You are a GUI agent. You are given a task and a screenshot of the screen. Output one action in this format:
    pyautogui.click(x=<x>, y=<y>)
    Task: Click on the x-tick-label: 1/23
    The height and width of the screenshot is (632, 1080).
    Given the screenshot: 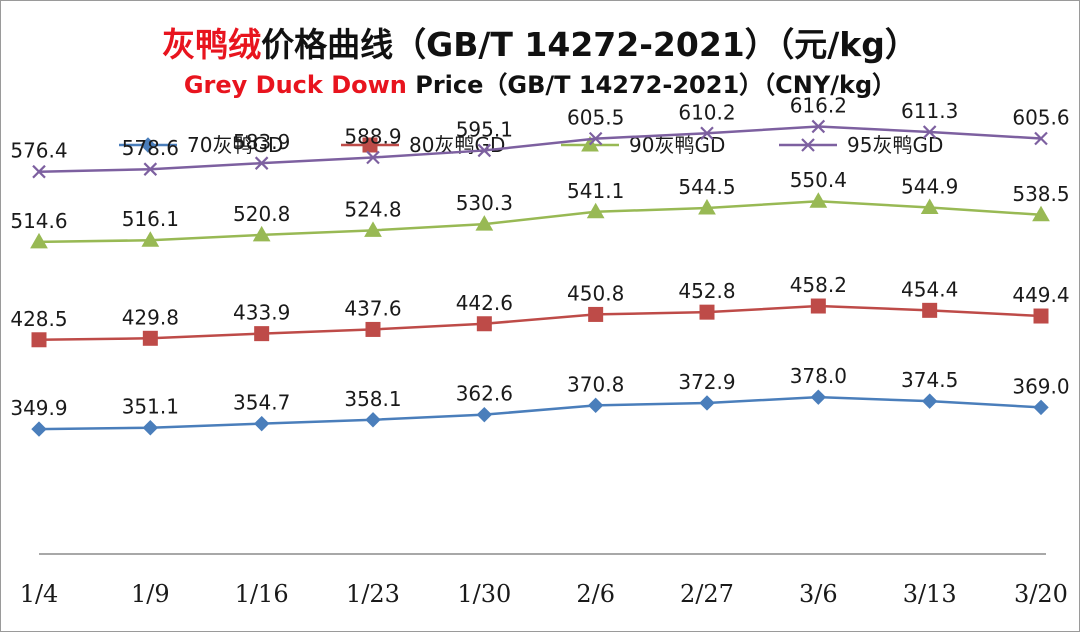 What is the action you would take?
    pyautogui.click(x=373, y=594)
    